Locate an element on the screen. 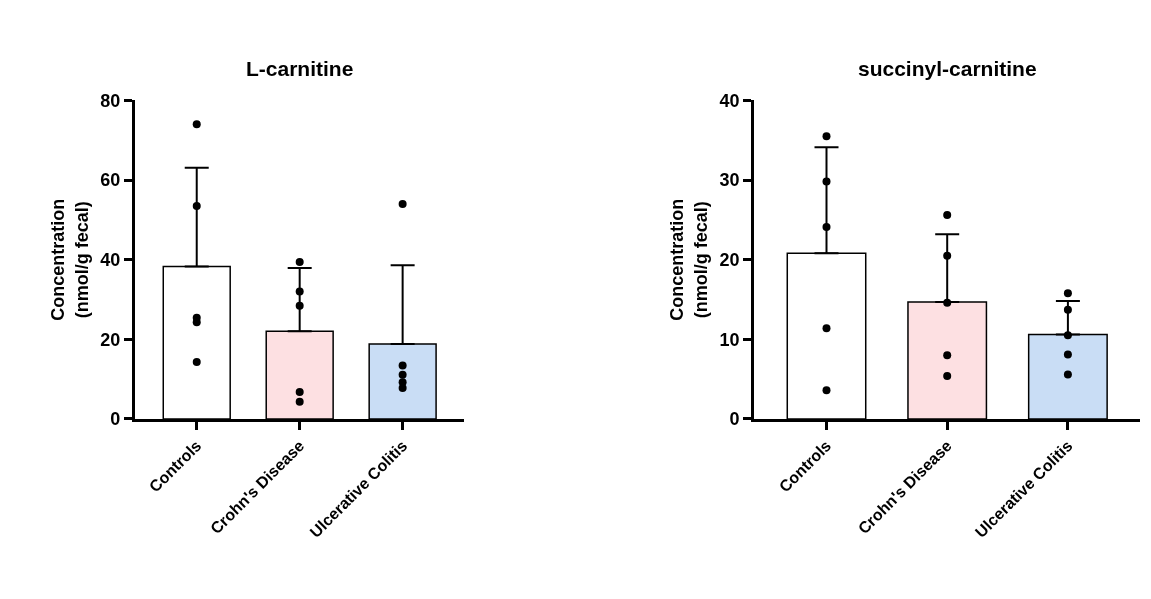 The image size is (1151, 599). chart-title: succinyl-carnitine is located at coordinates (947, 68).